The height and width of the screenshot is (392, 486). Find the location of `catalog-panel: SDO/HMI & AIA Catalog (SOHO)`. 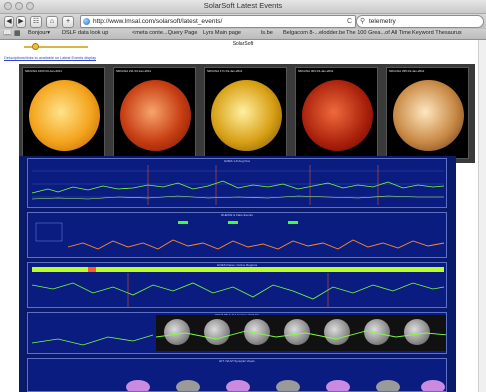

catalog-panel: SDO/HMI & AIA Catalog (SOHO) is located at coordinates (237, 333).